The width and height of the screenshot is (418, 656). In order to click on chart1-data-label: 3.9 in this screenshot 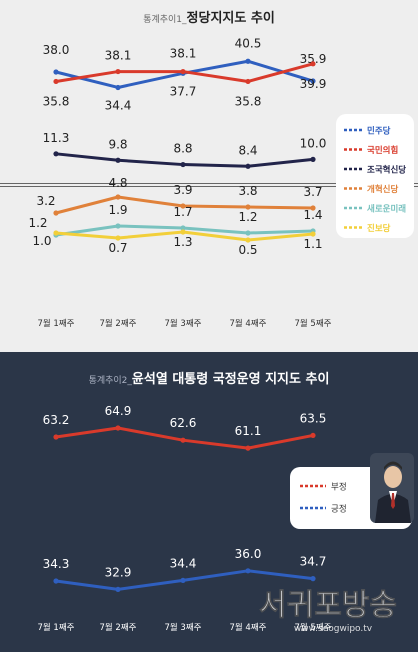, I will do `click(182, 190)`.